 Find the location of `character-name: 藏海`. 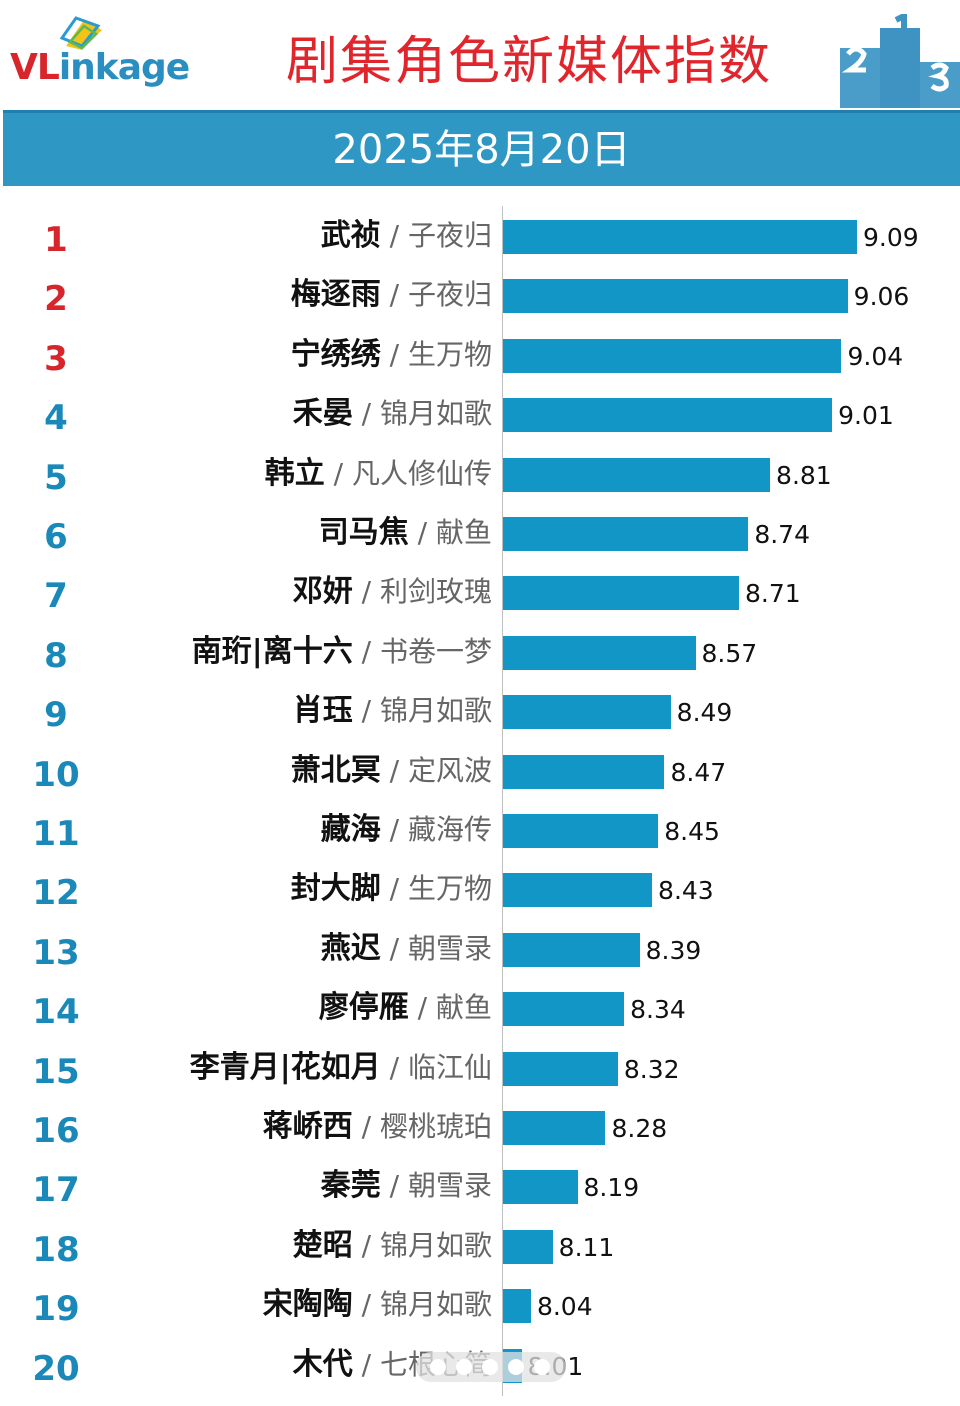

character-name: 藏海 is located at coordinates (350, 829).